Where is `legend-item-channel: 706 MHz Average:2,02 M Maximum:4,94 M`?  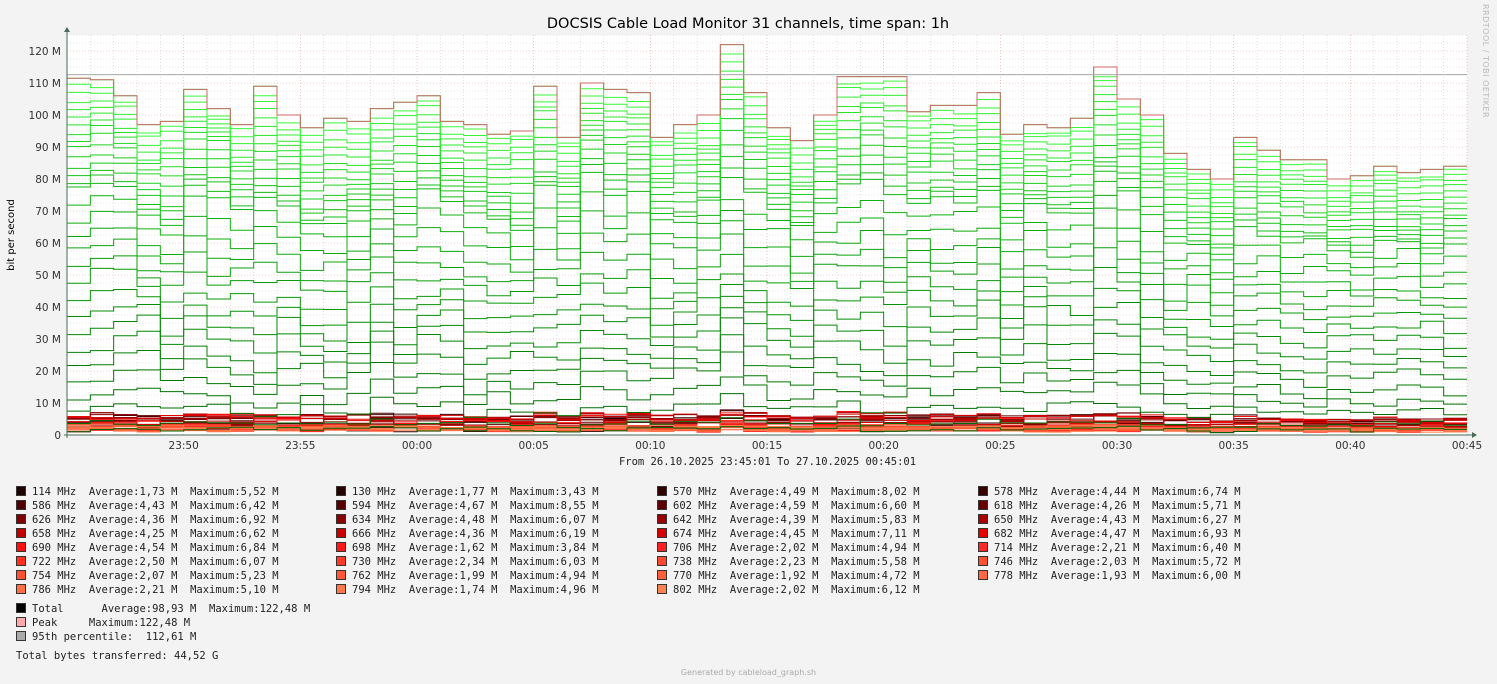
legend-item-channel: 706 MHz Average:2,02 M Maximum:4,94 M is located at coordinates (788, 548).